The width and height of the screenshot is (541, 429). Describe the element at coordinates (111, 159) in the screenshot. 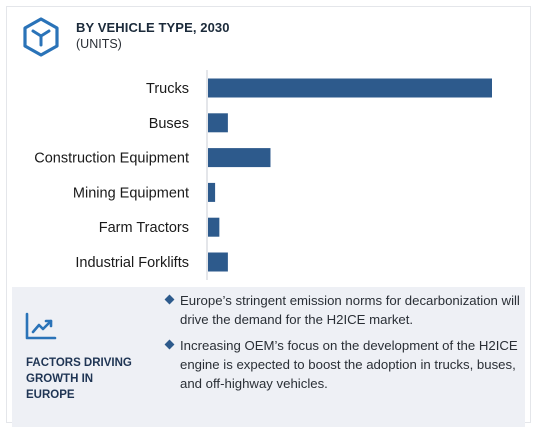

I see `category-label: Construction Equipment` at that location.